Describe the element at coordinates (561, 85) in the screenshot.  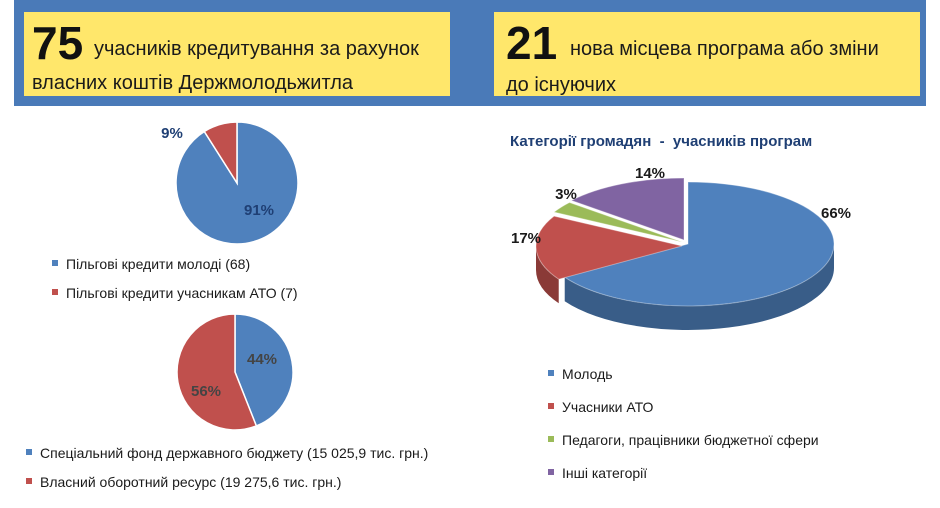
I see `stat-text-line2: до існуючих` at that location.